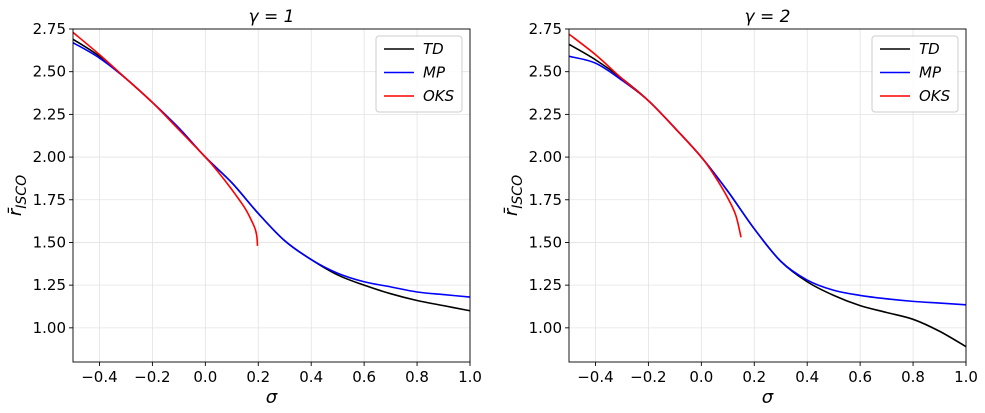 This screenshot has height=413, width=985. Describe the element at coordinates (768, 17) in the screenshot. I see `chart-title: γ = 2` at that location.